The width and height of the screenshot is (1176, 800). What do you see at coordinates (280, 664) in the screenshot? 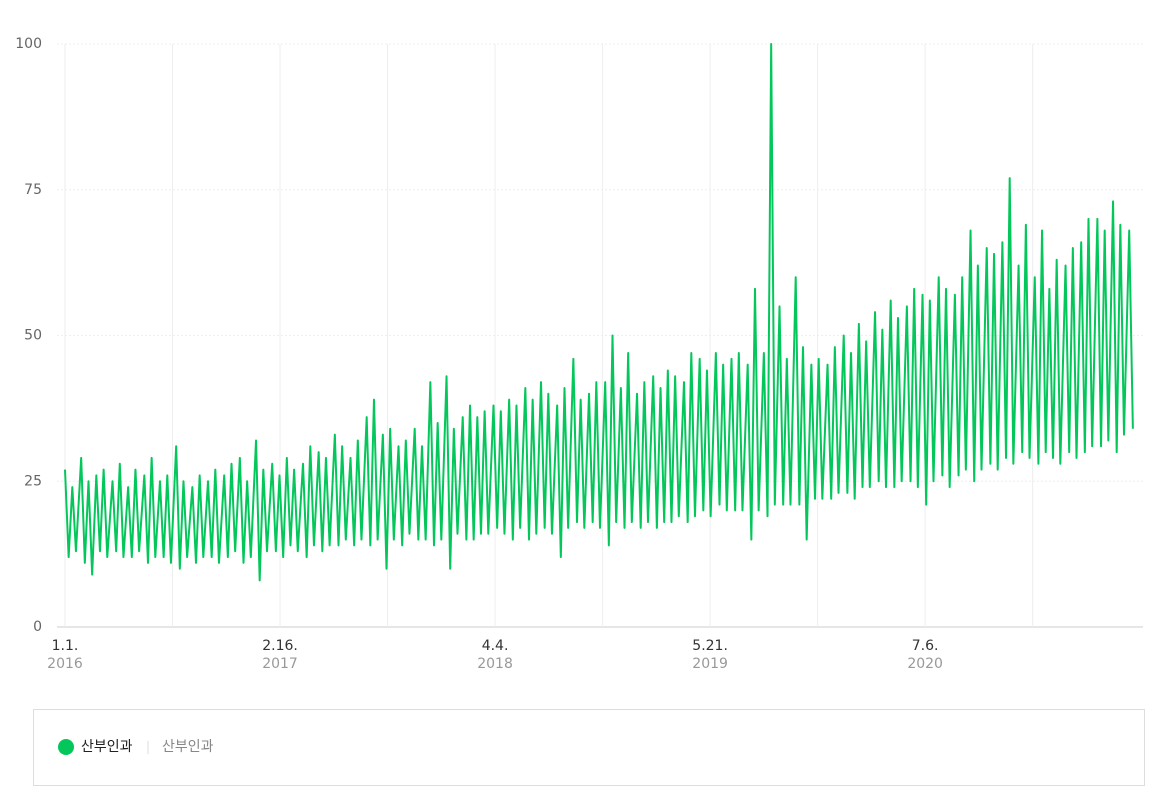
I see `x-tick-year: 2017` at bounding box center [280, 664].